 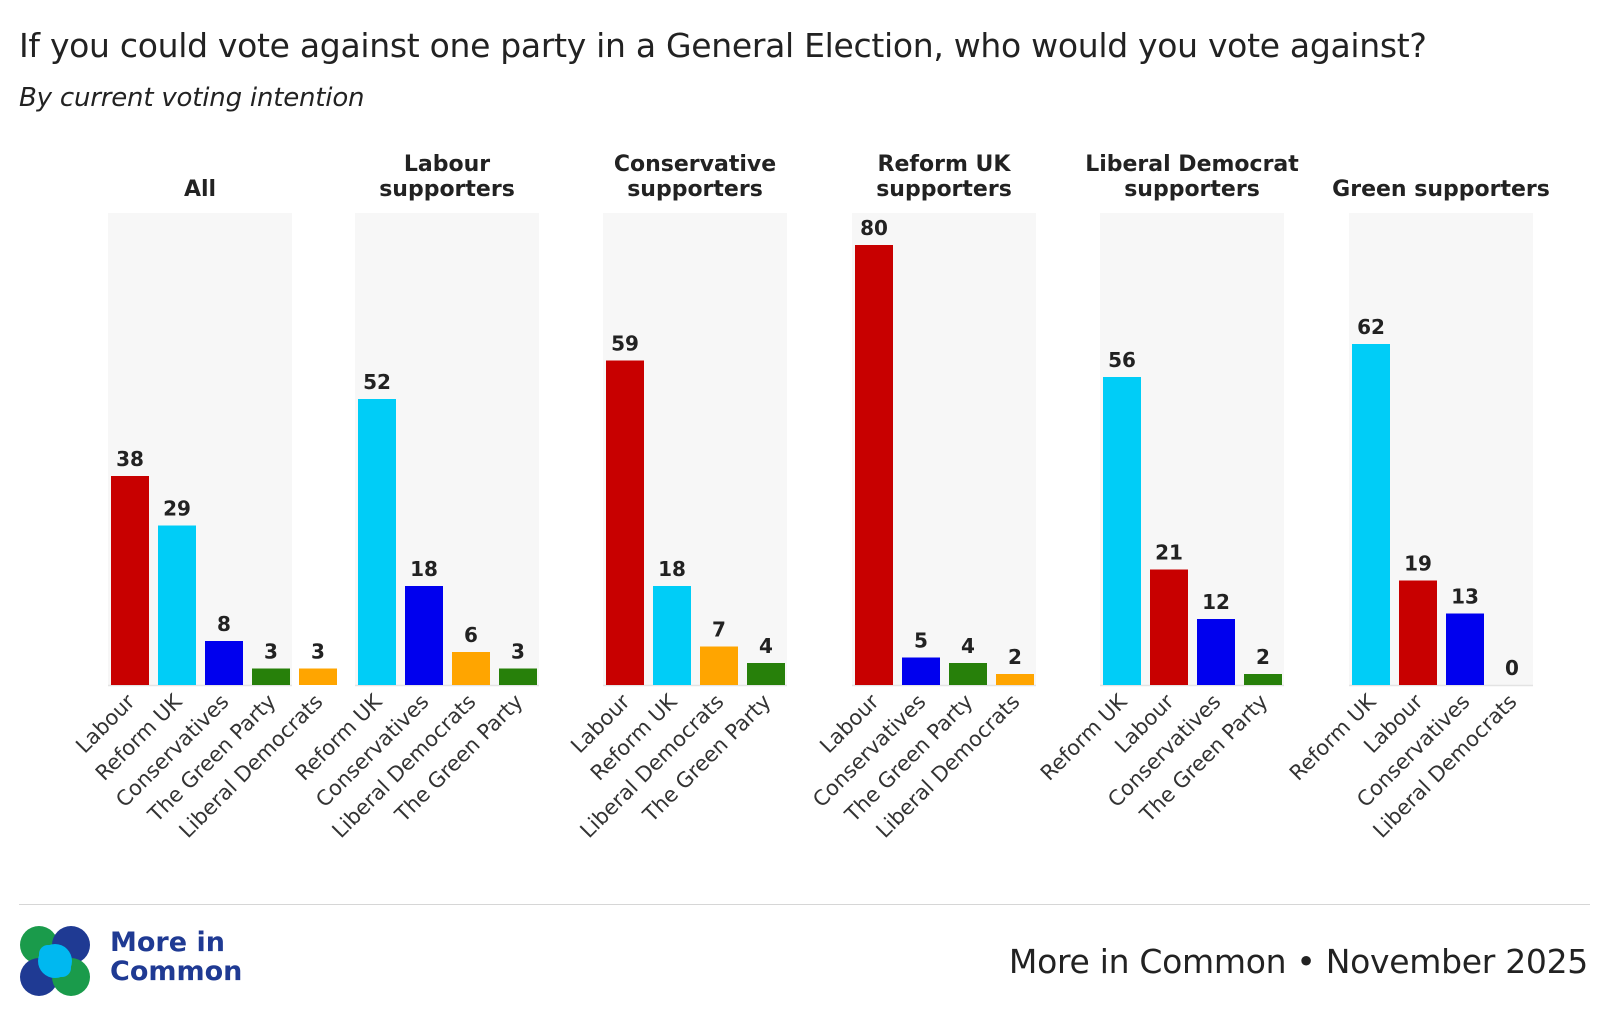 I want to click on panel-title: Conservative, so click(x=695, y=164).